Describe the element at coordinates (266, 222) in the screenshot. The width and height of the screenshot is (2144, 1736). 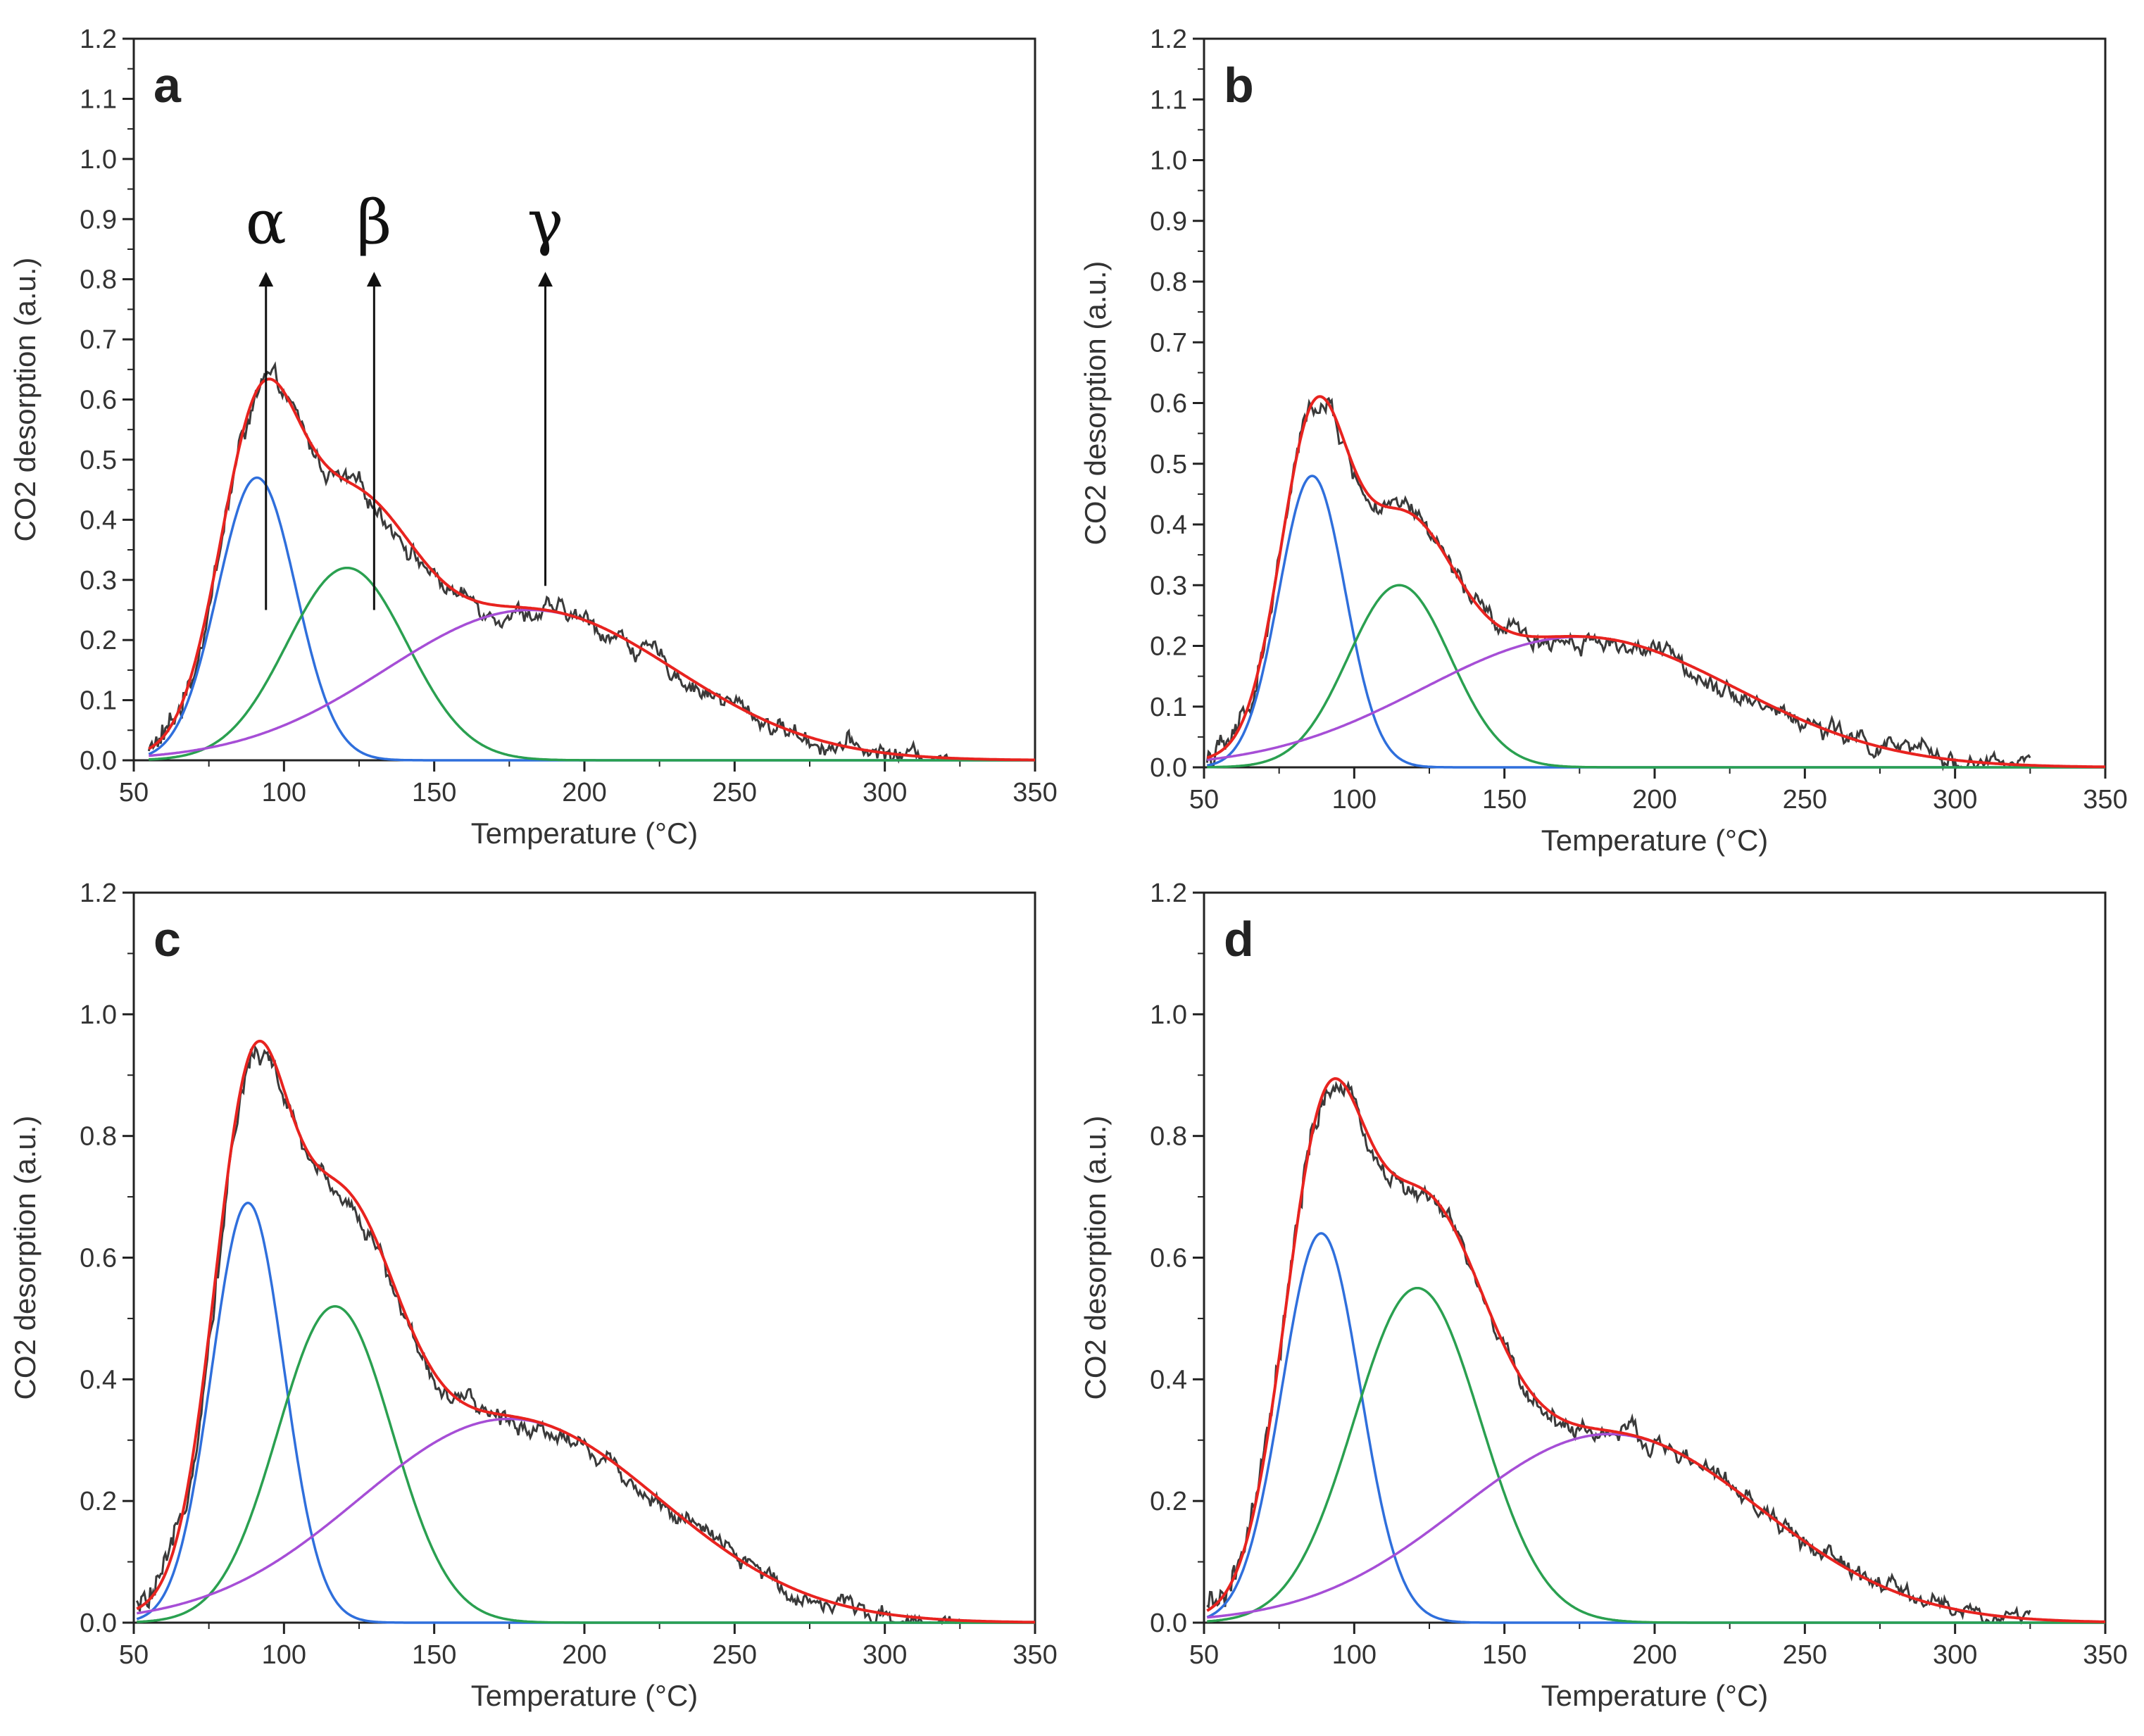
I see `peak-label: α` at that location.